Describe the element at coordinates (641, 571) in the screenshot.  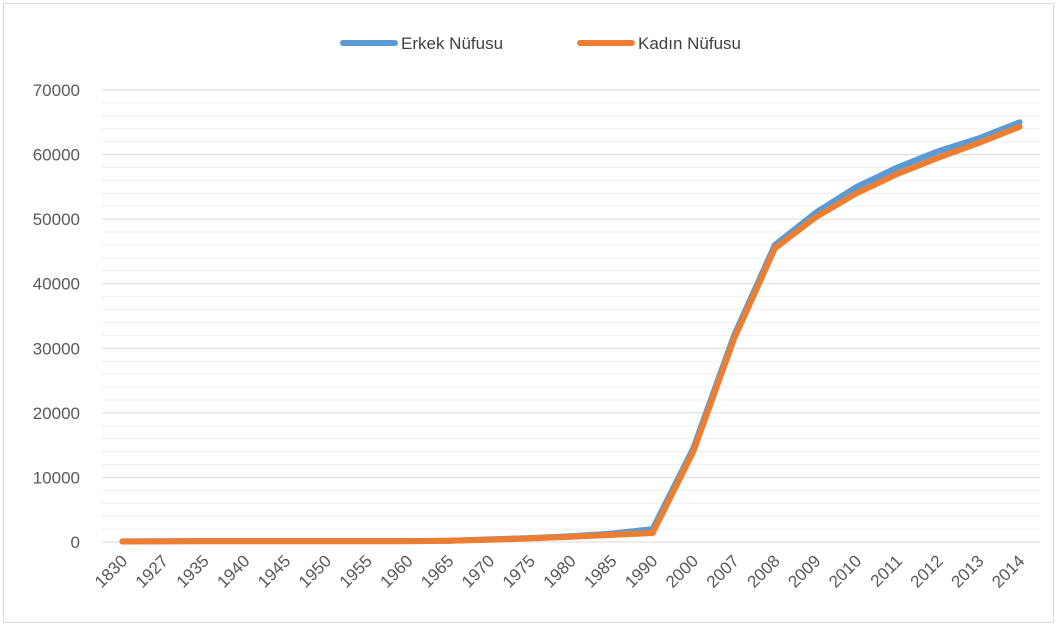
I see `x-tick-label: 1990` at that location.